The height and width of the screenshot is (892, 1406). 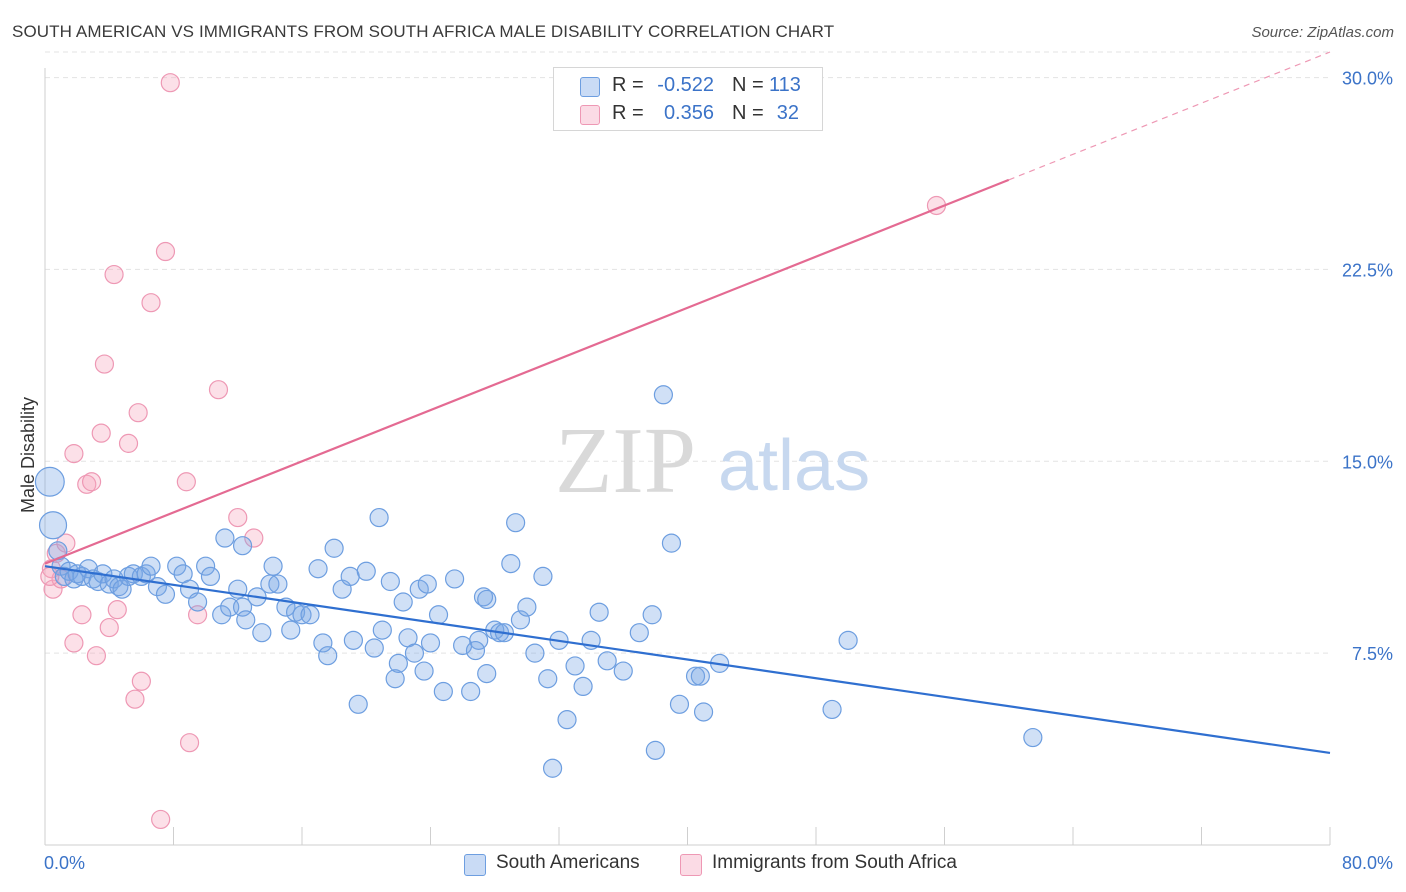 I want to click on bottom-legend-label: South Americans, so click(x=568, y=862).